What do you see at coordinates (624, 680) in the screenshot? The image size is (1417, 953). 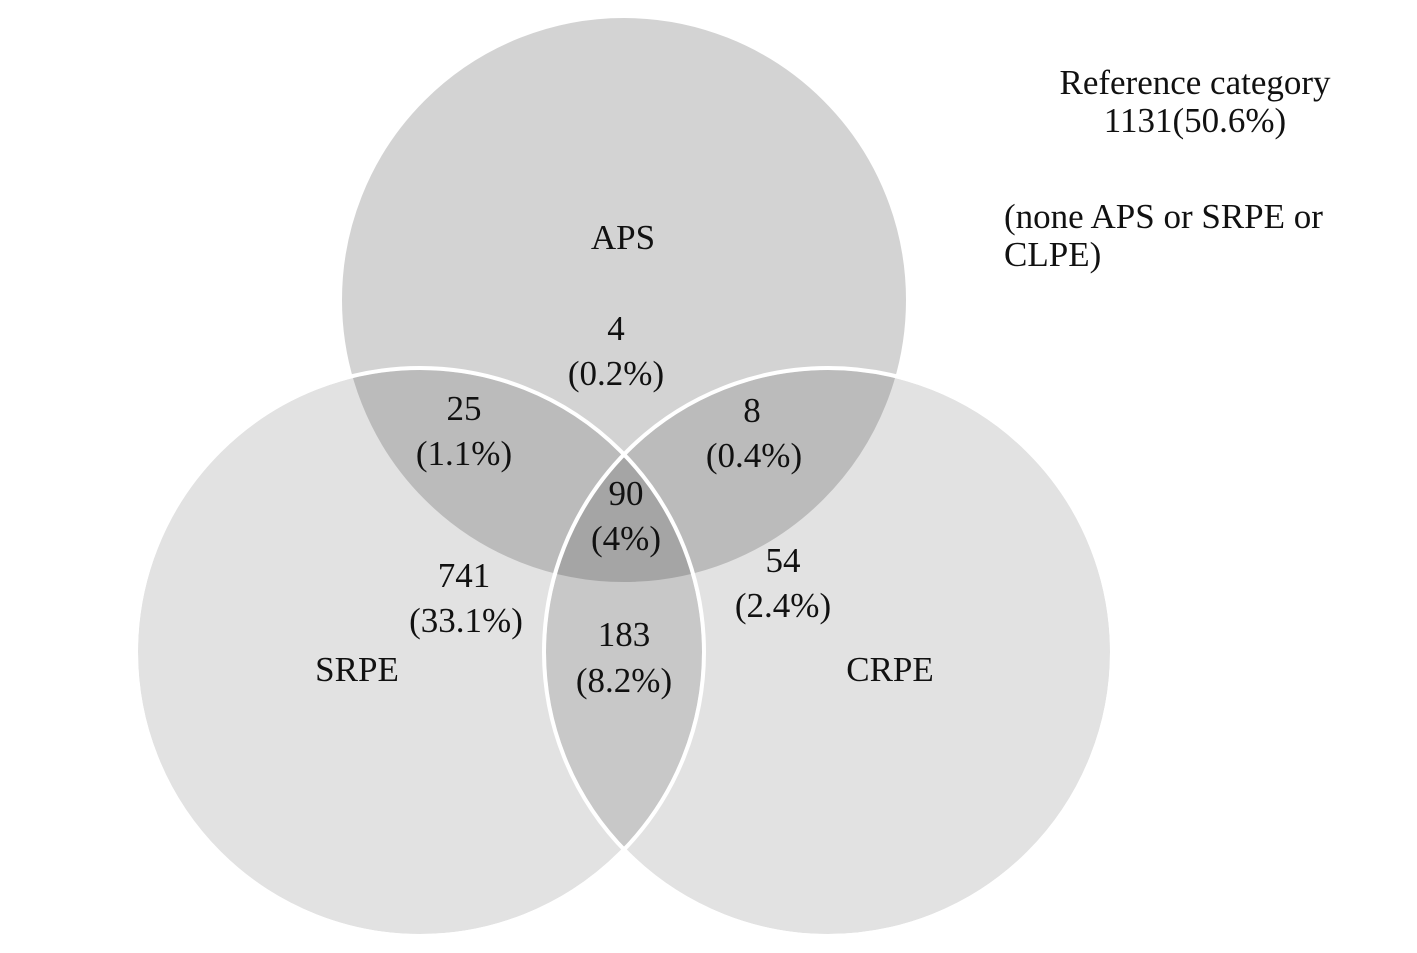 I see `region-srpe-crpe-percent: (8.2%)` at bounding box center [624, 680].